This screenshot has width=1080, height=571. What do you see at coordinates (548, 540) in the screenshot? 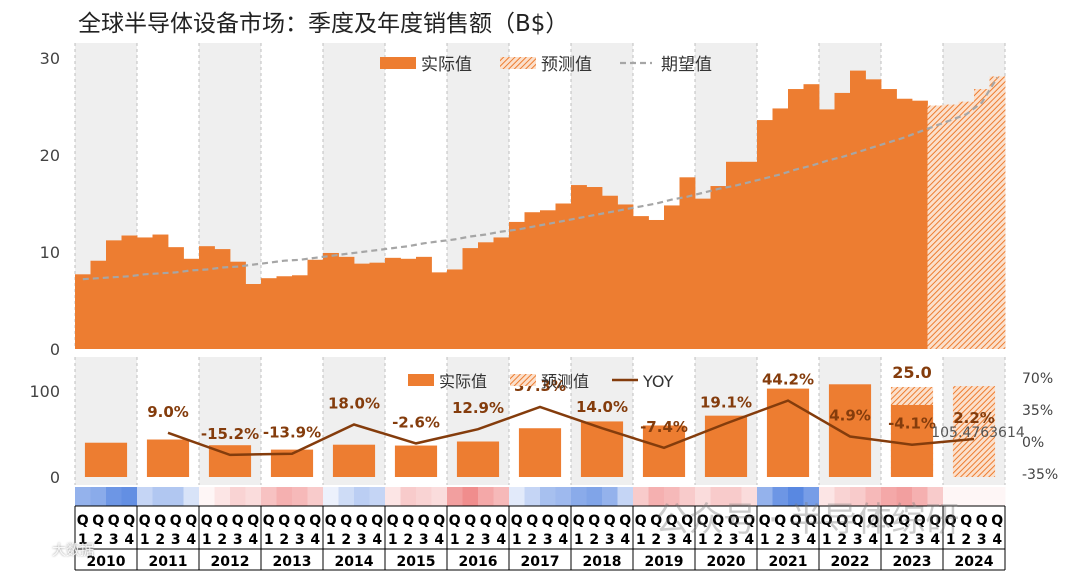
I see `quarter-number-2017Q3: 3` at bounding box center [548, 540].